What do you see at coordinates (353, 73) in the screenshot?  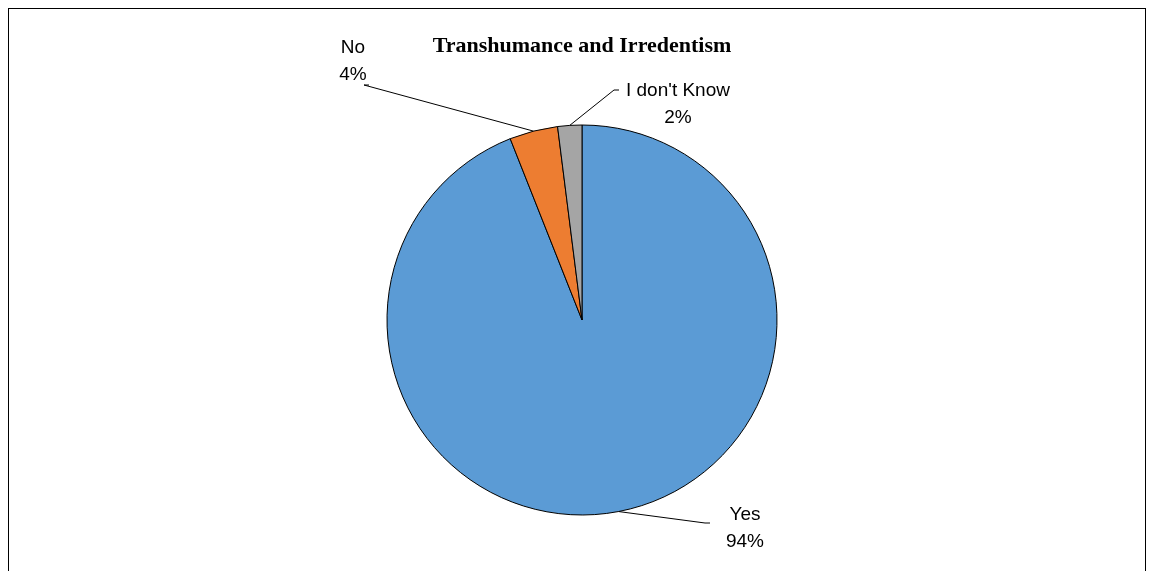 I see `data-label: 4%` at bounding box center [353, 73].